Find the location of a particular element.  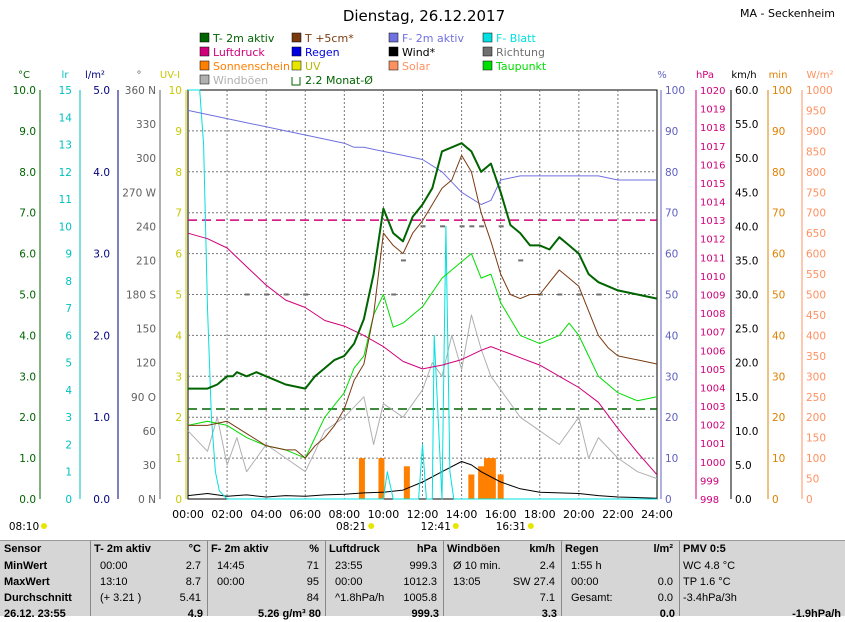

sun-mark-sunrise: 08:10 is located at coordinates (24, 527).